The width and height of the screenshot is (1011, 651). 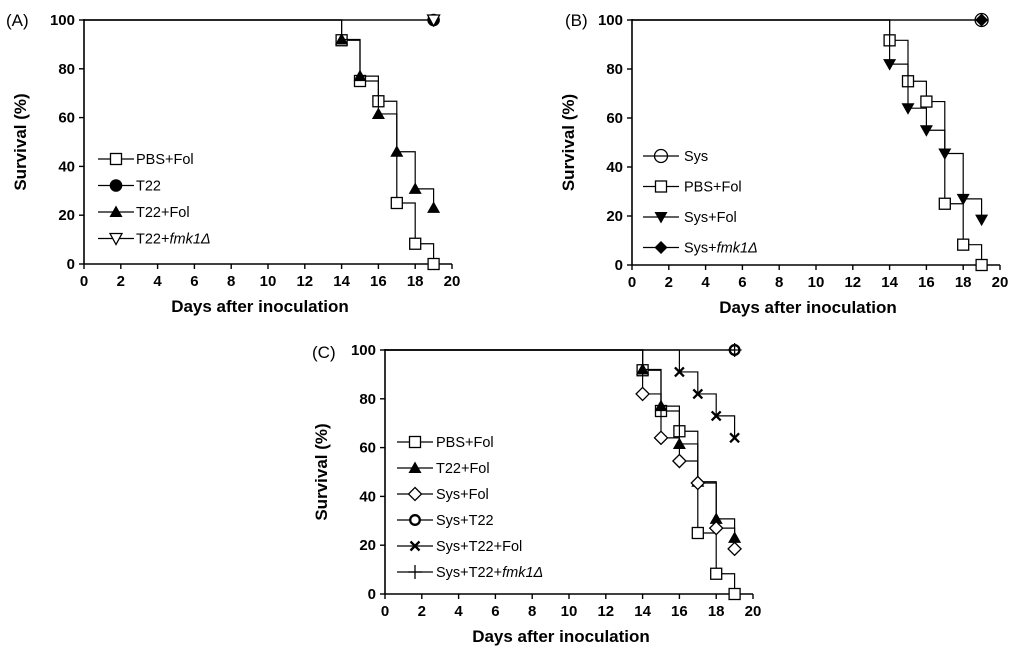 I want to click on series-sys-t22-fmk1, so click(x=563, y=350).